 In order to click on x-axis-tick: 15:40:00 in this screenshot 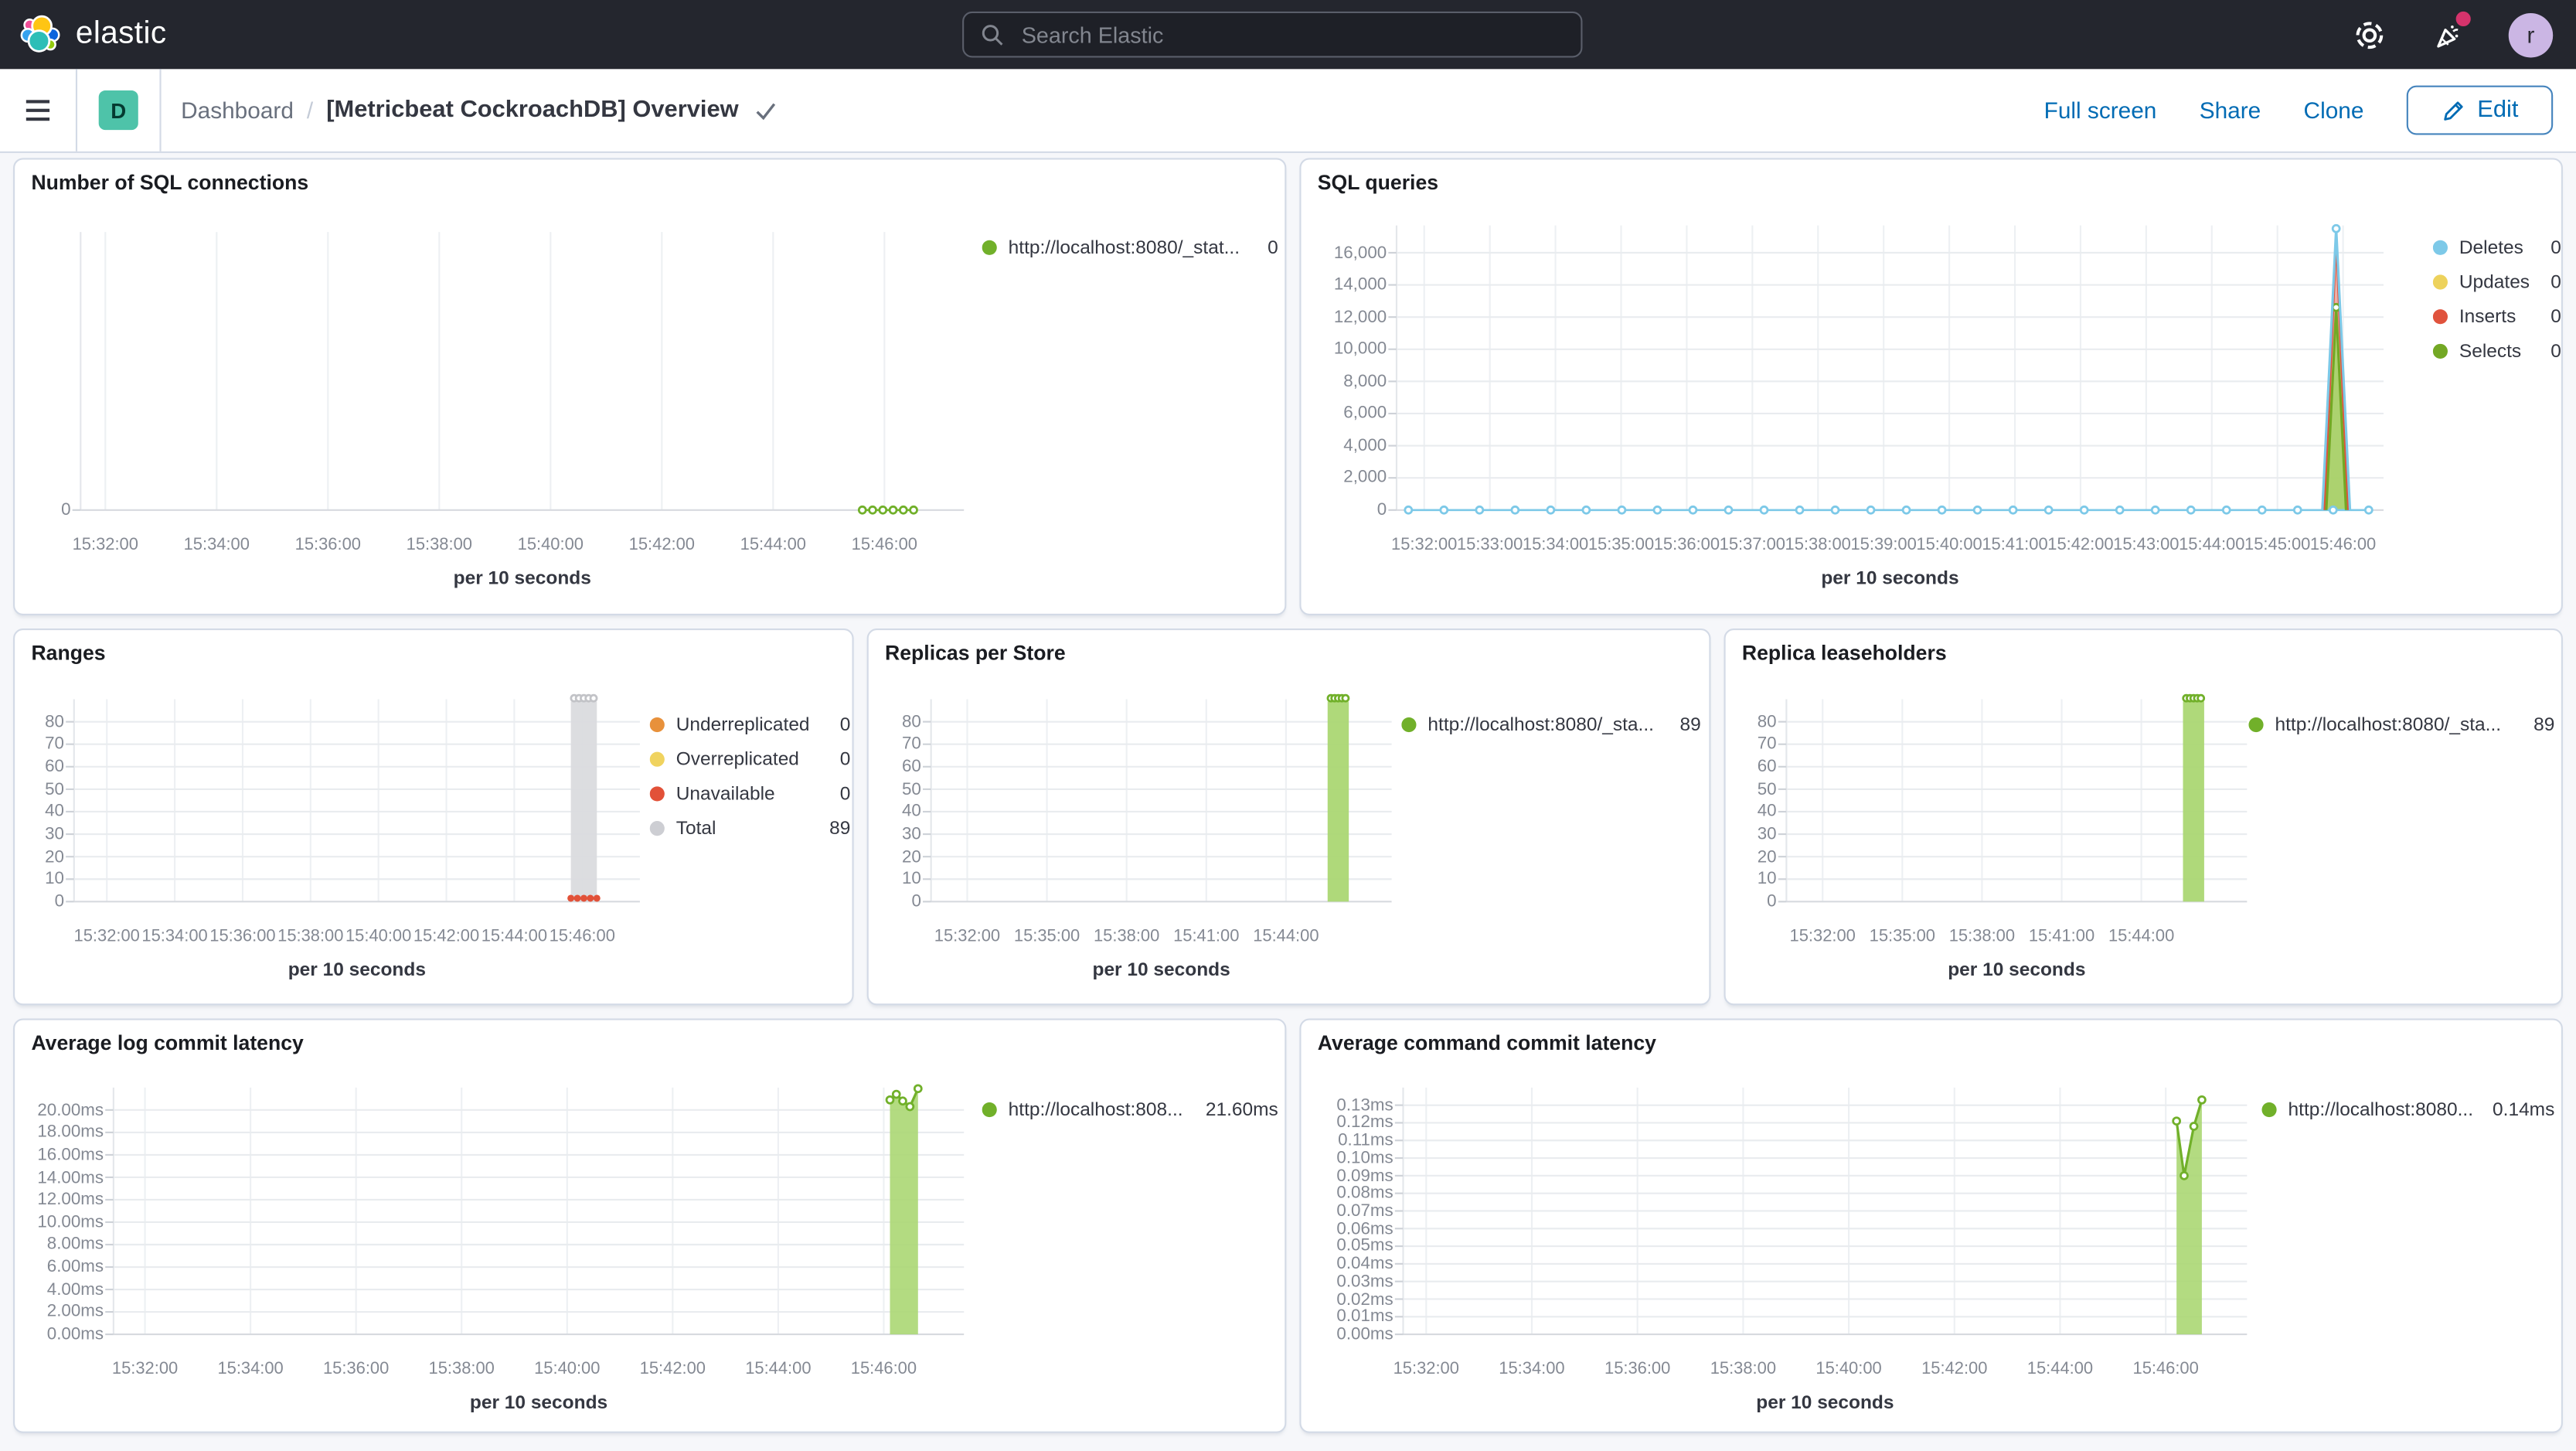, I will do `click(1949, 545)`.